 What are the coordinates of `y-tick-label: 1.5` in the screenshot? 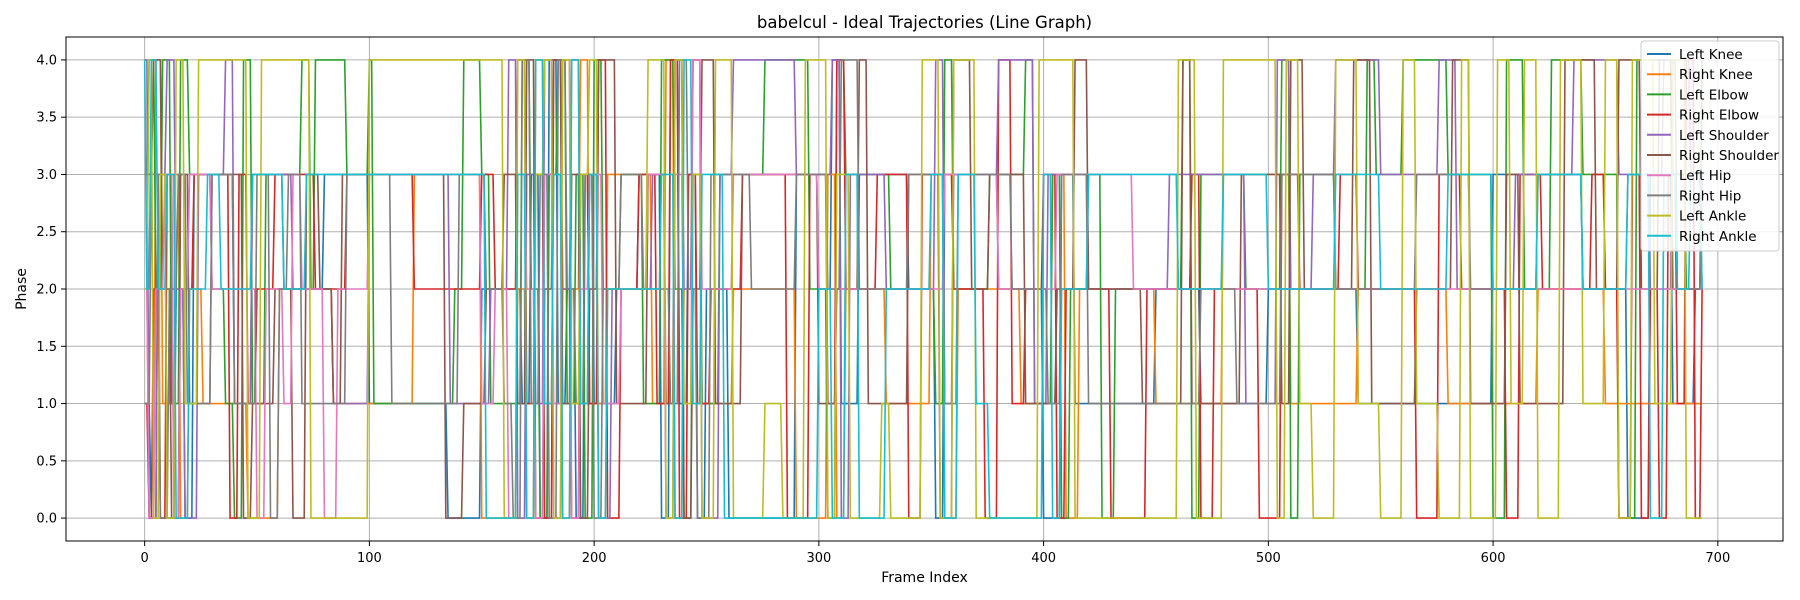 It's located at (46, 347).